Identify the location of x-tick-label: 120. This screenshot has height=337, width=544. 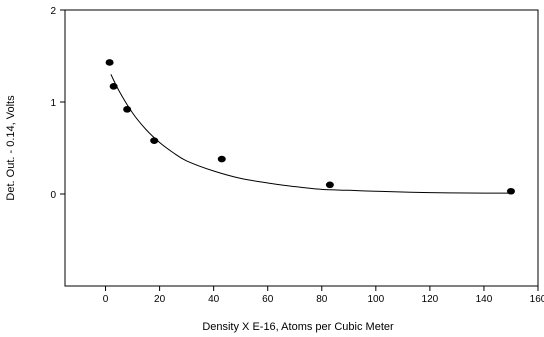
(430, 299).